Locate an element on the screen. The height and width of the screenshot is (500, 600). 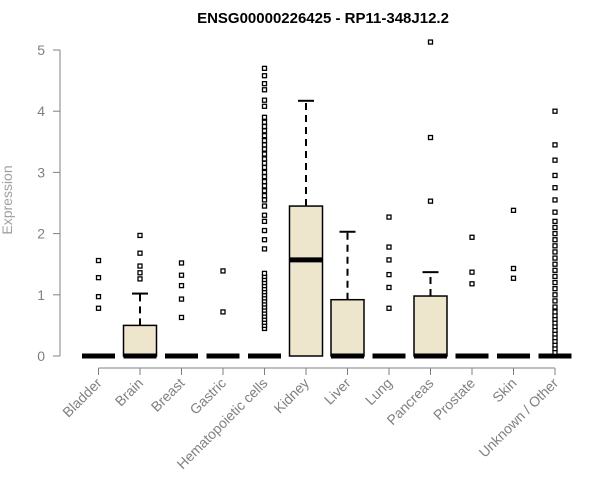
box-brain is located at coordinates (140, 295).